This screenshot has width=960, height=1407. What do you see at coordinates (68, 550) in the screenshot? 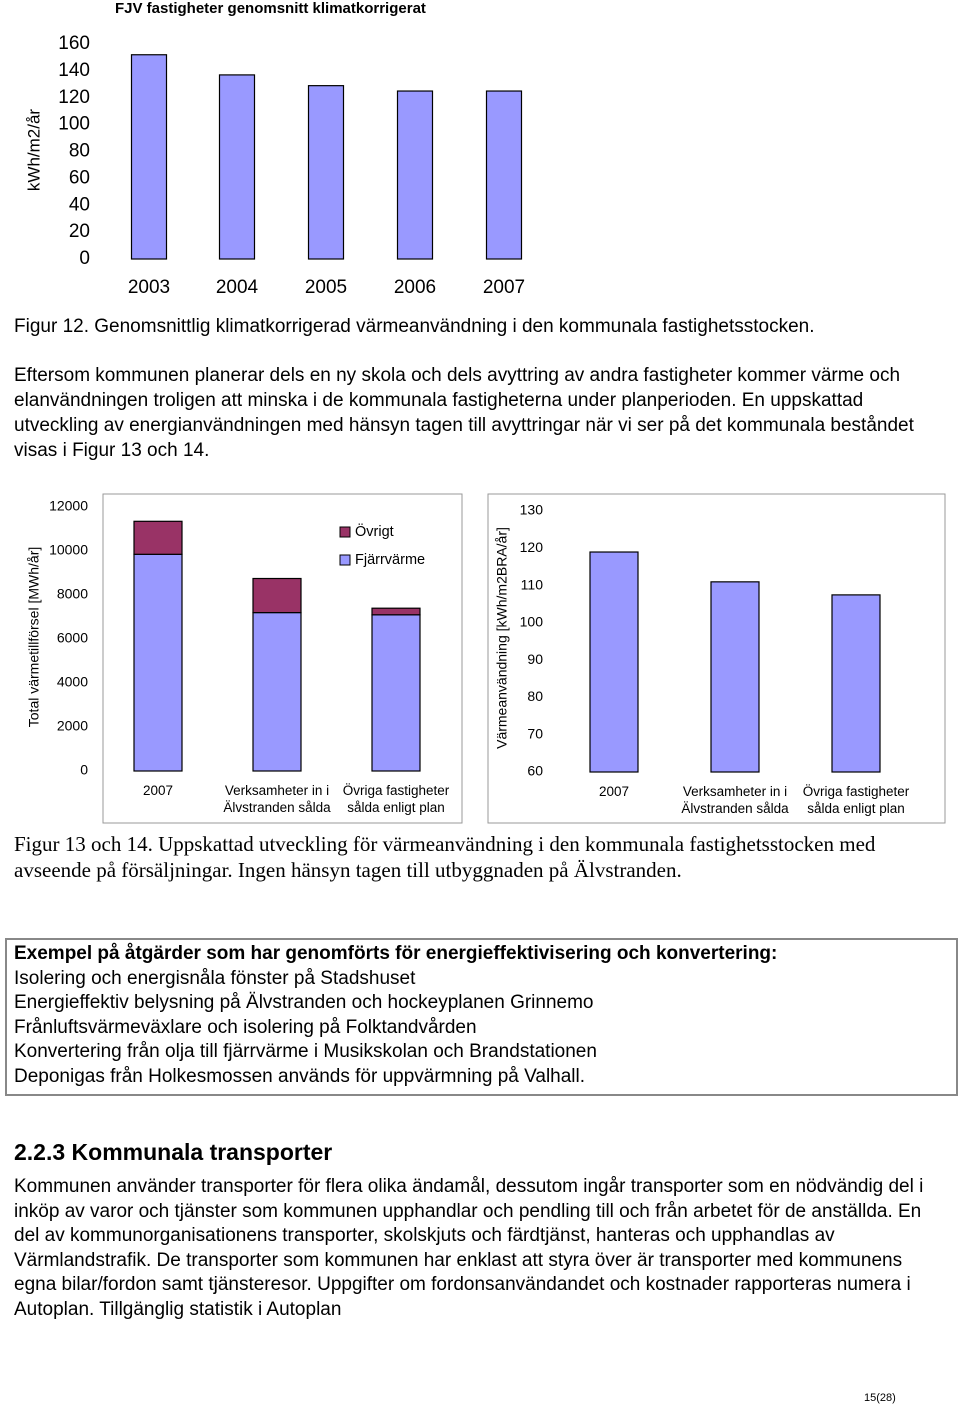
I see `y-tick-label: 10000` at bounding box center [68, 550].